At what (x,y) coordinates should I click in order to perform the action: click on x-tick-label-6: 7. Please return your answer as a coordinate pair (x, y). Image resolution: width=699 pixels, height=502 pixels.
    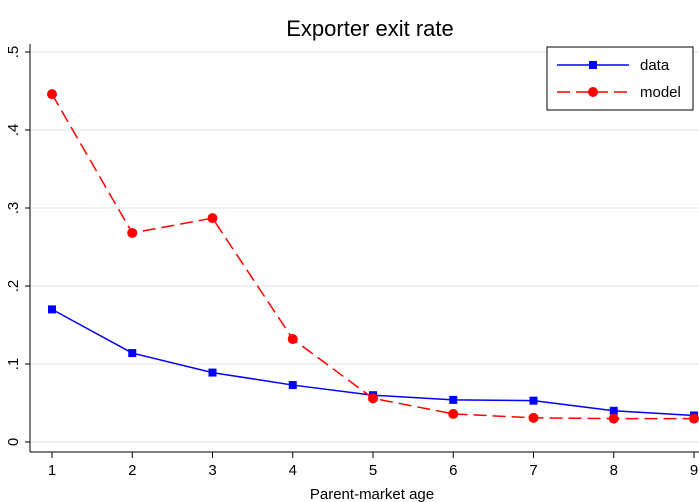
    Looking at the image, I should click on (533, 470).